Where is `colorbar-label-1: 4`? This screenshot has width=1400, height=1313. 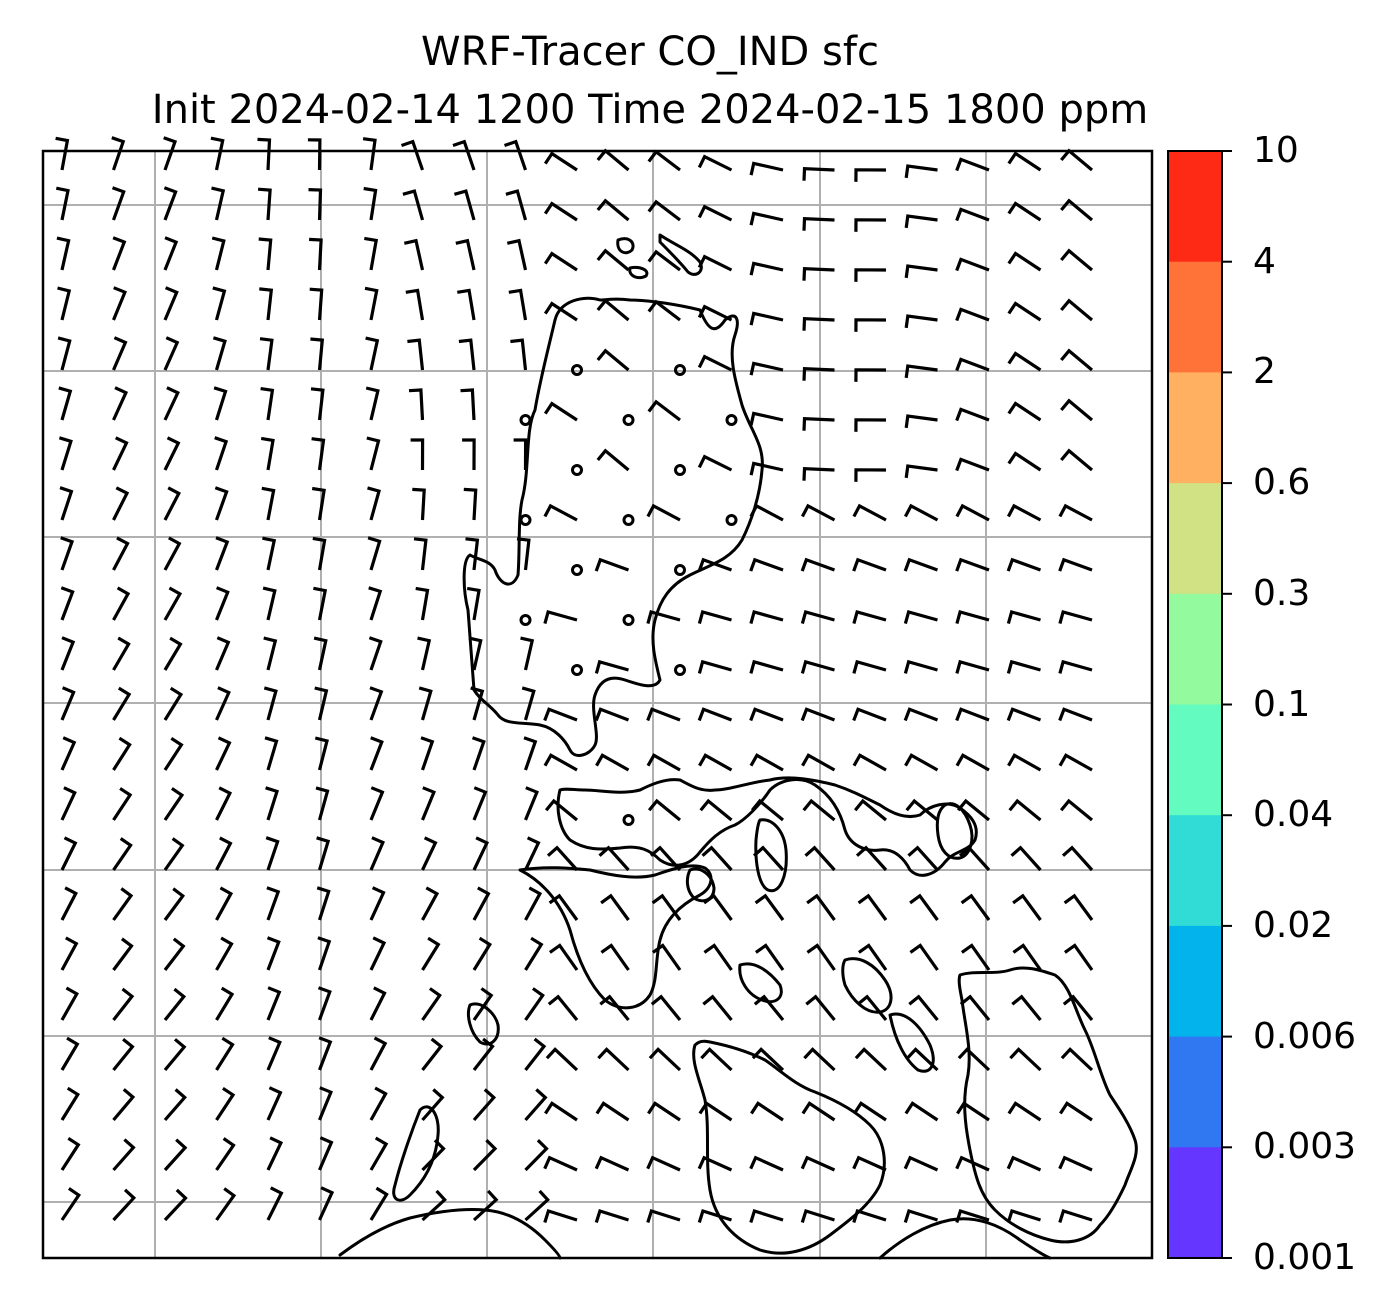
colorbar-label-1: 4 is located at coordinates (1264, 261).